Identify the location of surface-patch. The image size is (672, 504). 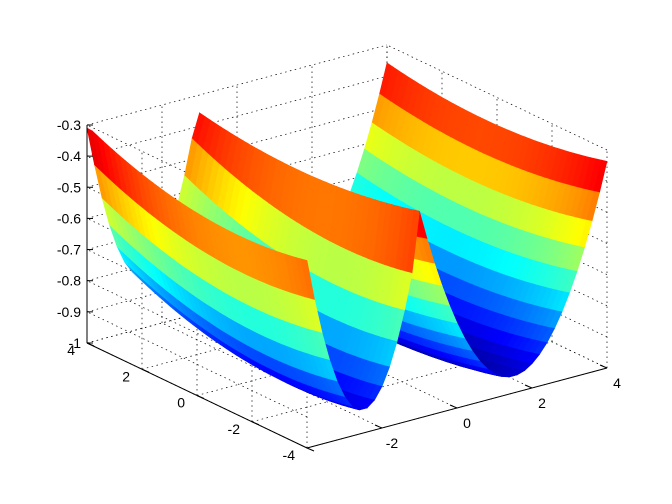
(308, 279).